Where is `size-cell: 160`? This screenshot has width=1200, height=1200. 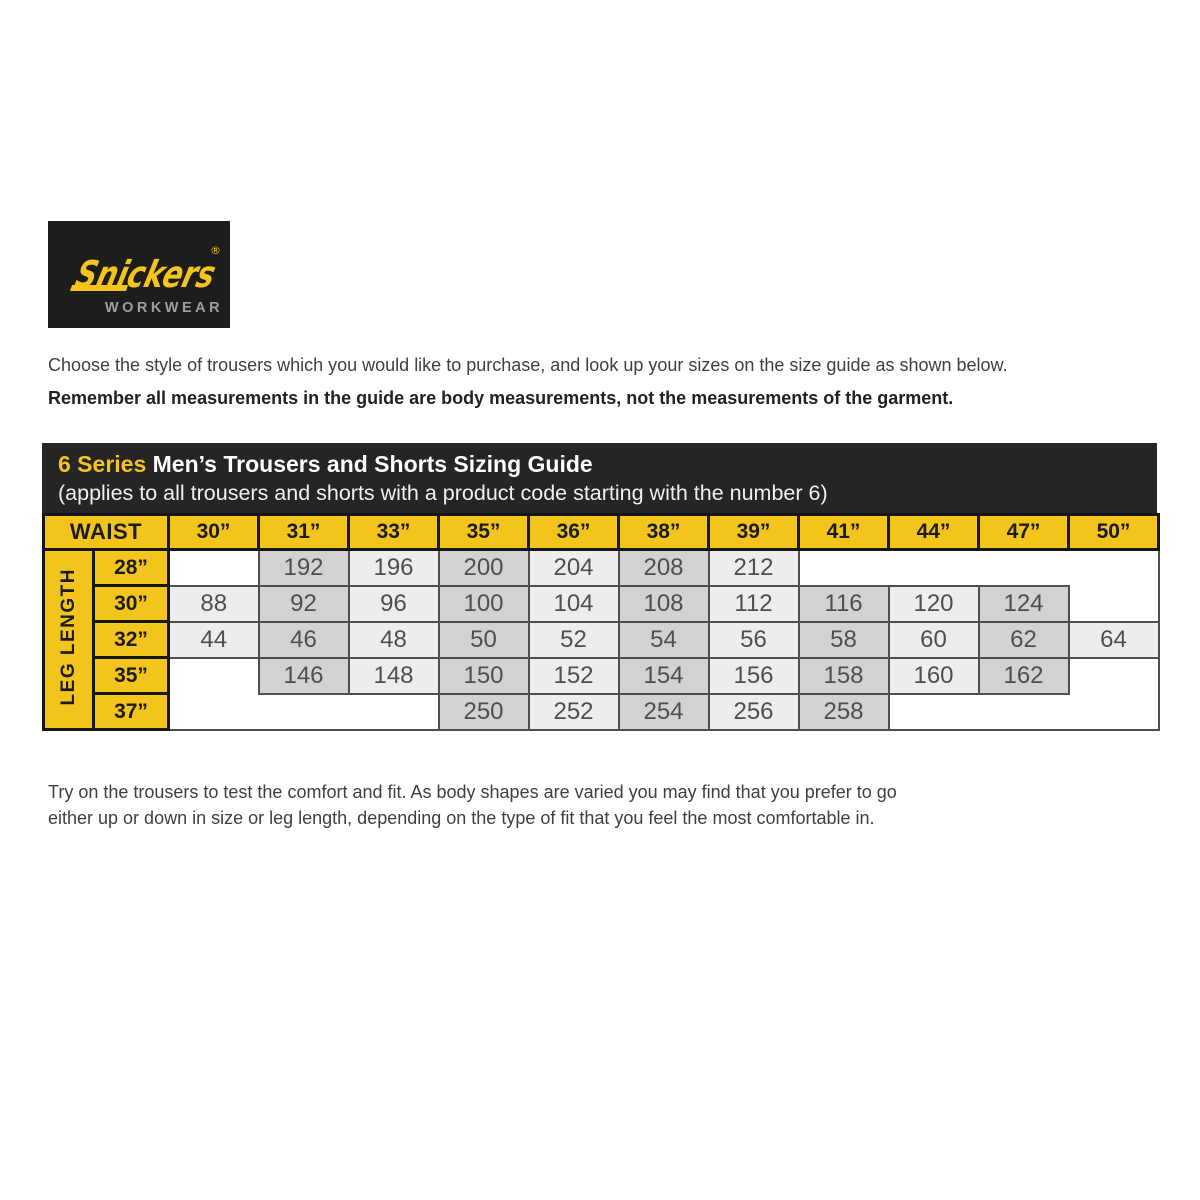
size-cell: 160 is located at coordinates (933, 675).